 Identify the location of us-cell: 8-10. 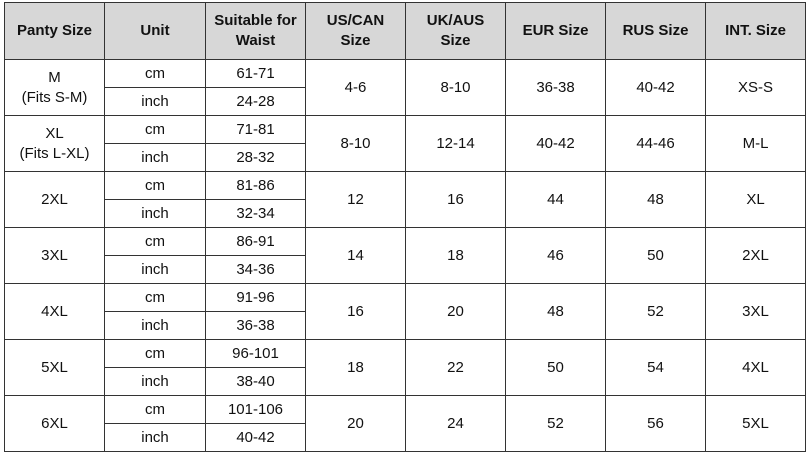
(355, 143).